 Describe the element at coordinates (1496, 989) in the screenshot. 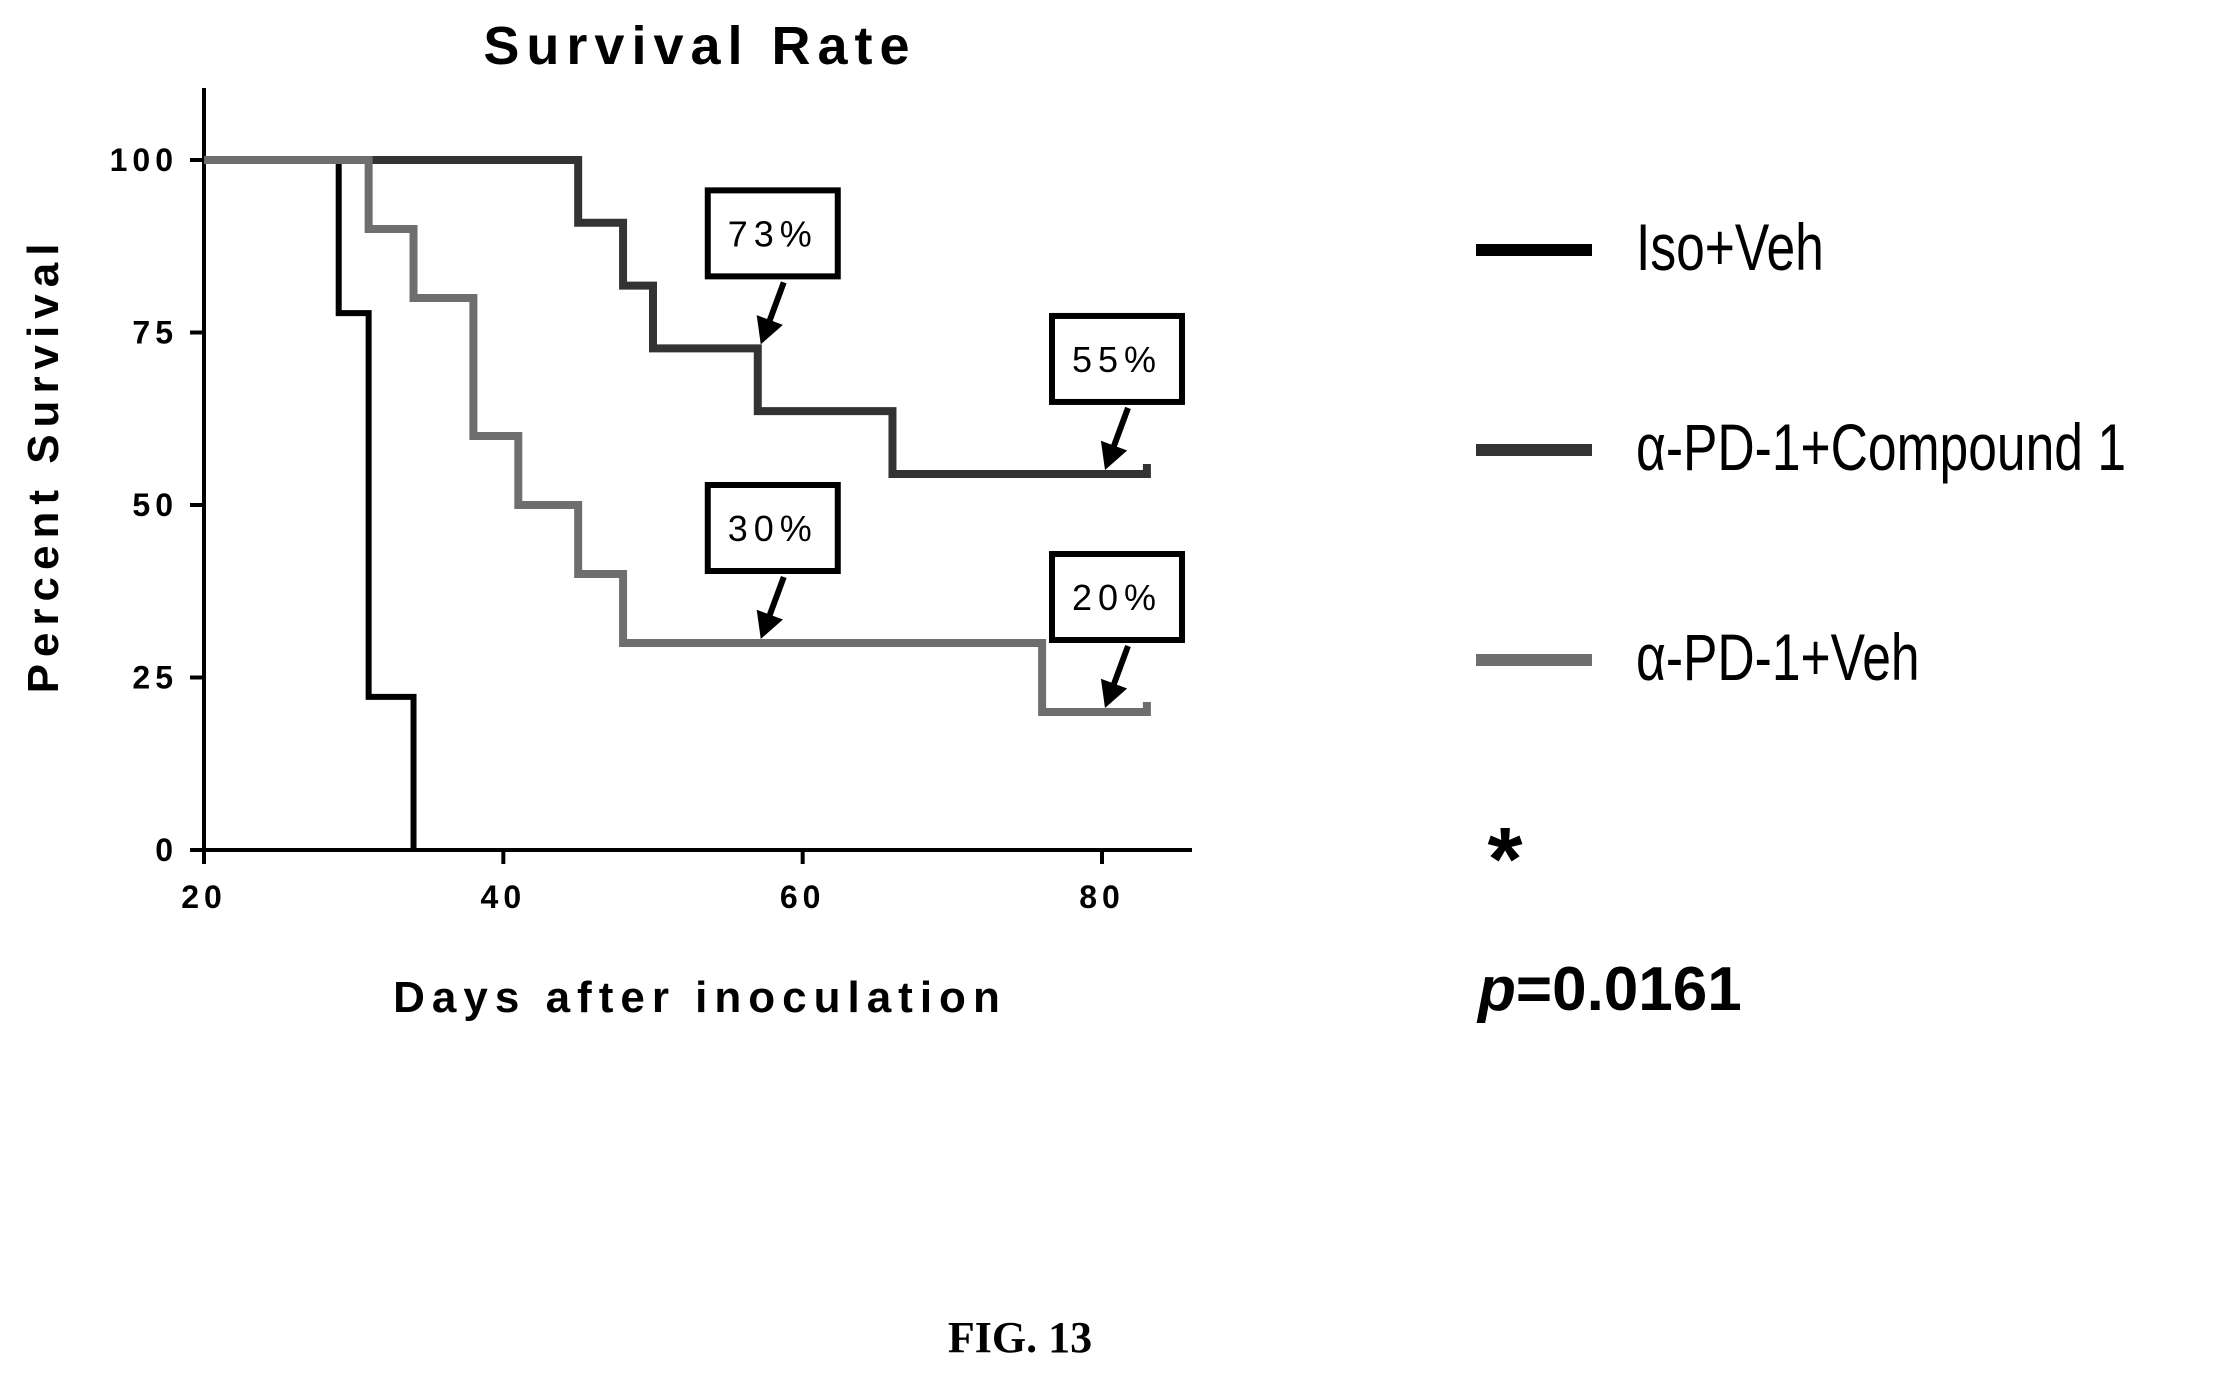

I see `p-value-symbol: p` at that location.